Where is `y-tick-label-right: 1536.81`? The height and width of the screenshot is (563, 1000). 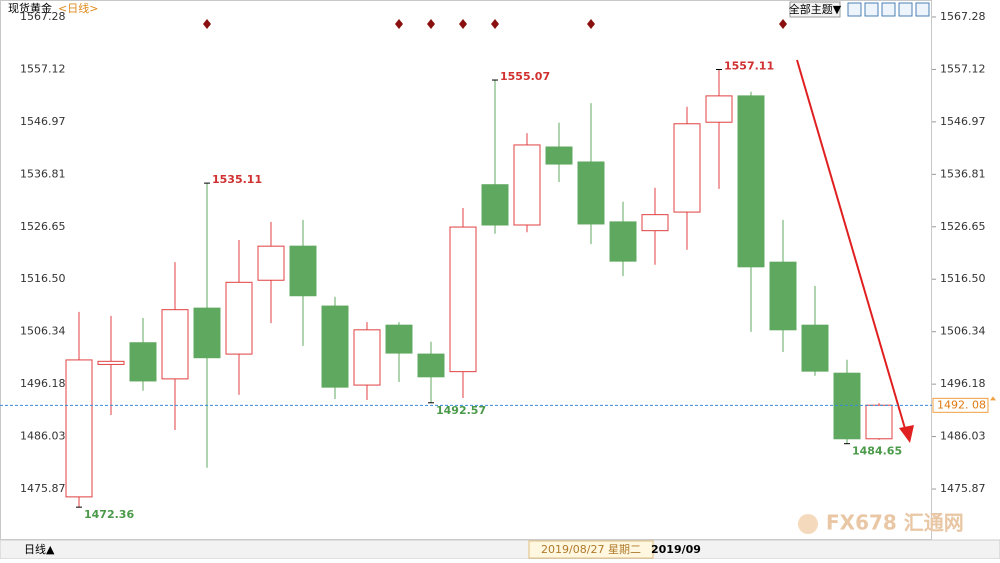
y-tick-label-right: 1536.81 is located at coordinates (963, 173).